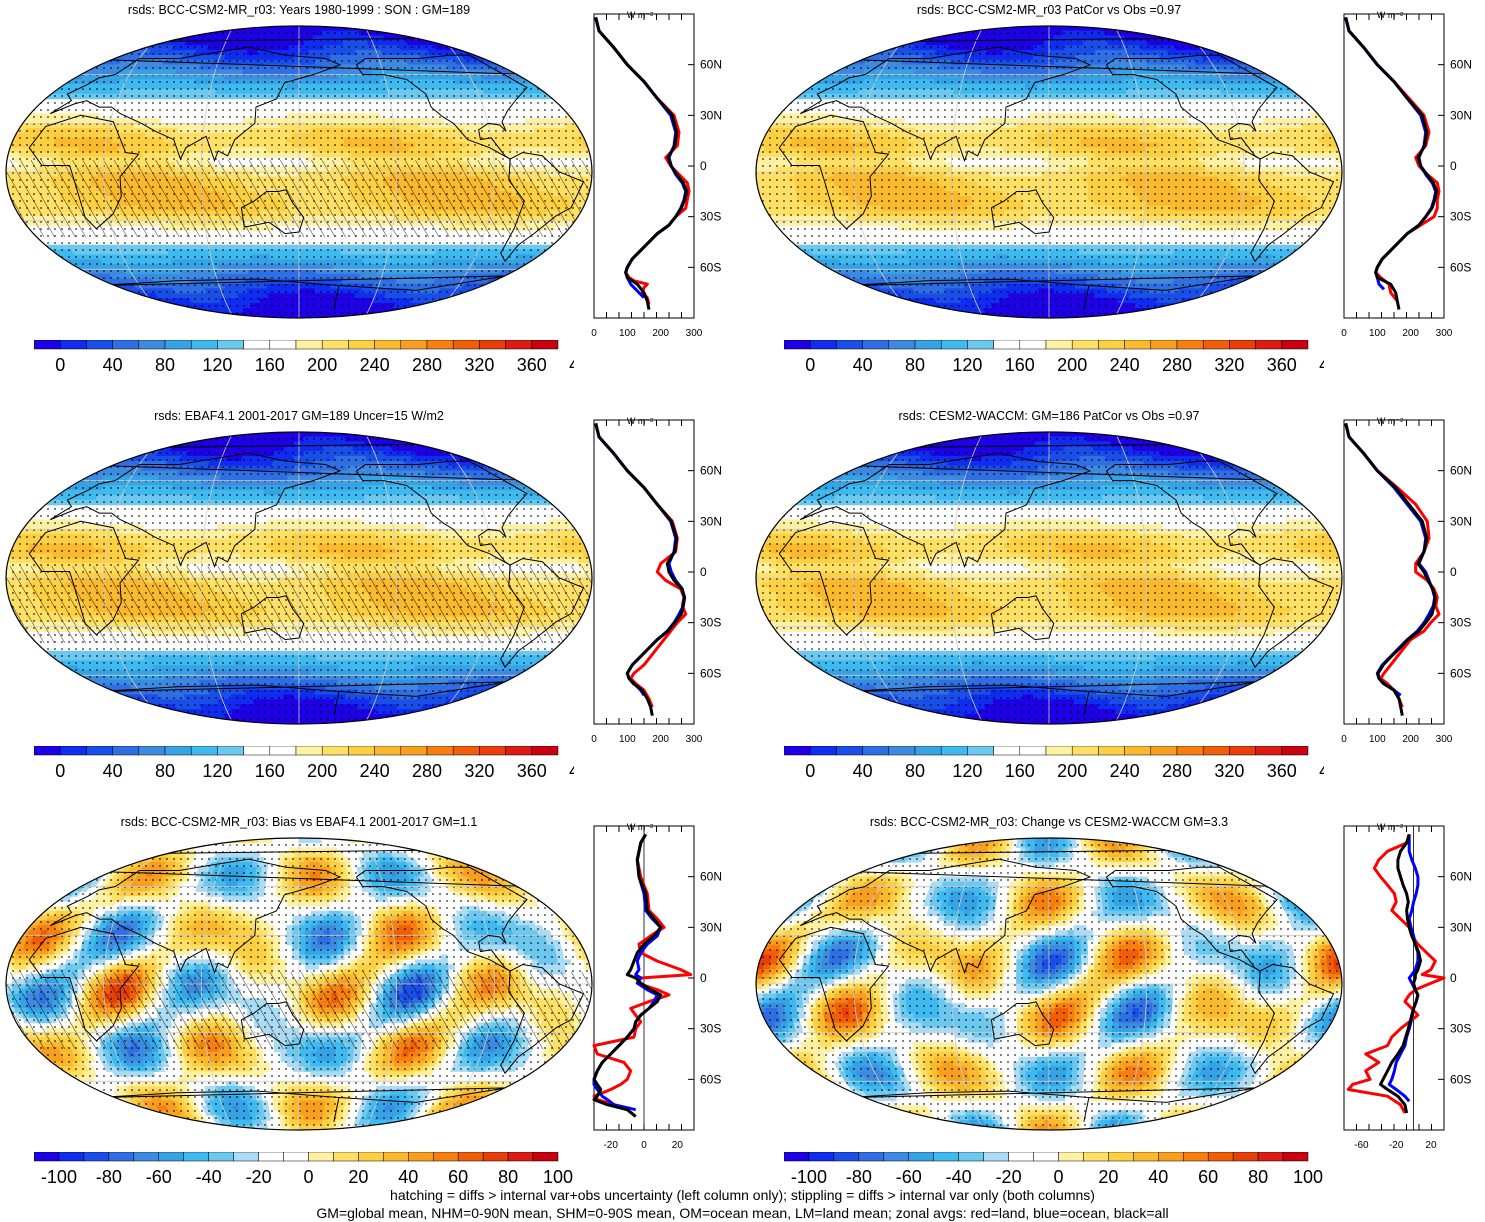 This screenshot has width=1485, height=1222. I want to click on colorbar-label: 240, so click(375, 365).